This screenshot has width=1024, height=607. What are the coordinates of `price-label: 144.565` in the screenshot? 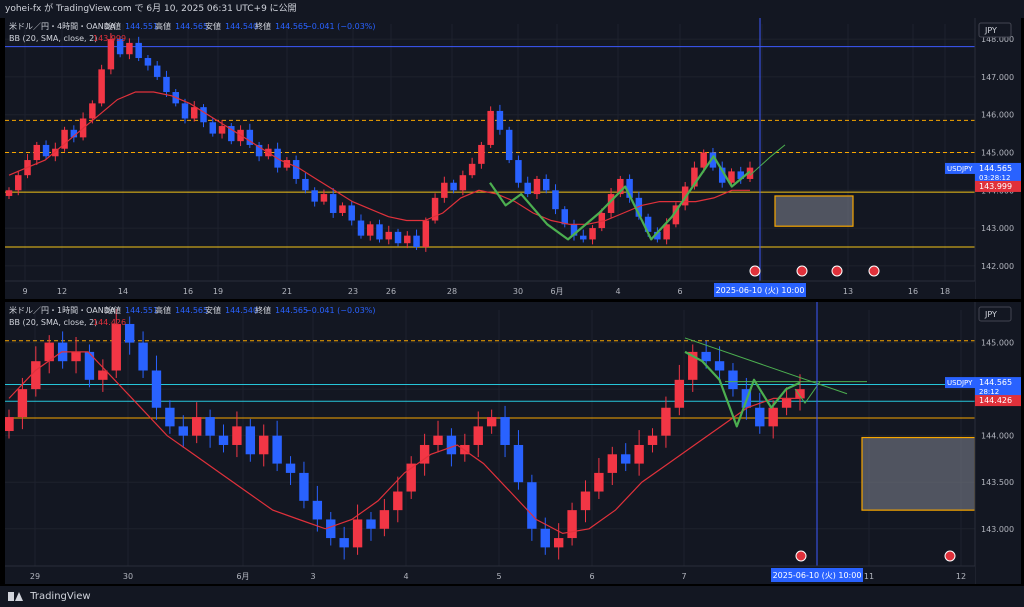 It's located at (995, 168).